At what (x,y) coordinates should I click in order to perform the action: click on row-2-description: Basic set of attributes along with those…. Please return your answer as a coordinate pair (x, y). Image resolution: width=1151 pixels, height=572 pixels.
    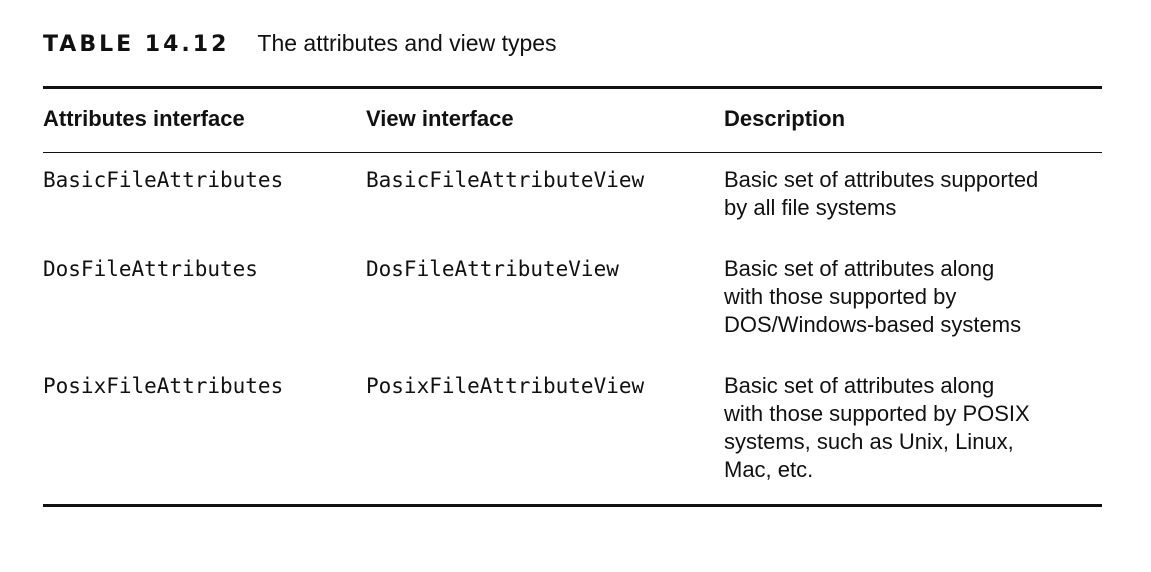
    Looking at the image, I should click on (909, 297).